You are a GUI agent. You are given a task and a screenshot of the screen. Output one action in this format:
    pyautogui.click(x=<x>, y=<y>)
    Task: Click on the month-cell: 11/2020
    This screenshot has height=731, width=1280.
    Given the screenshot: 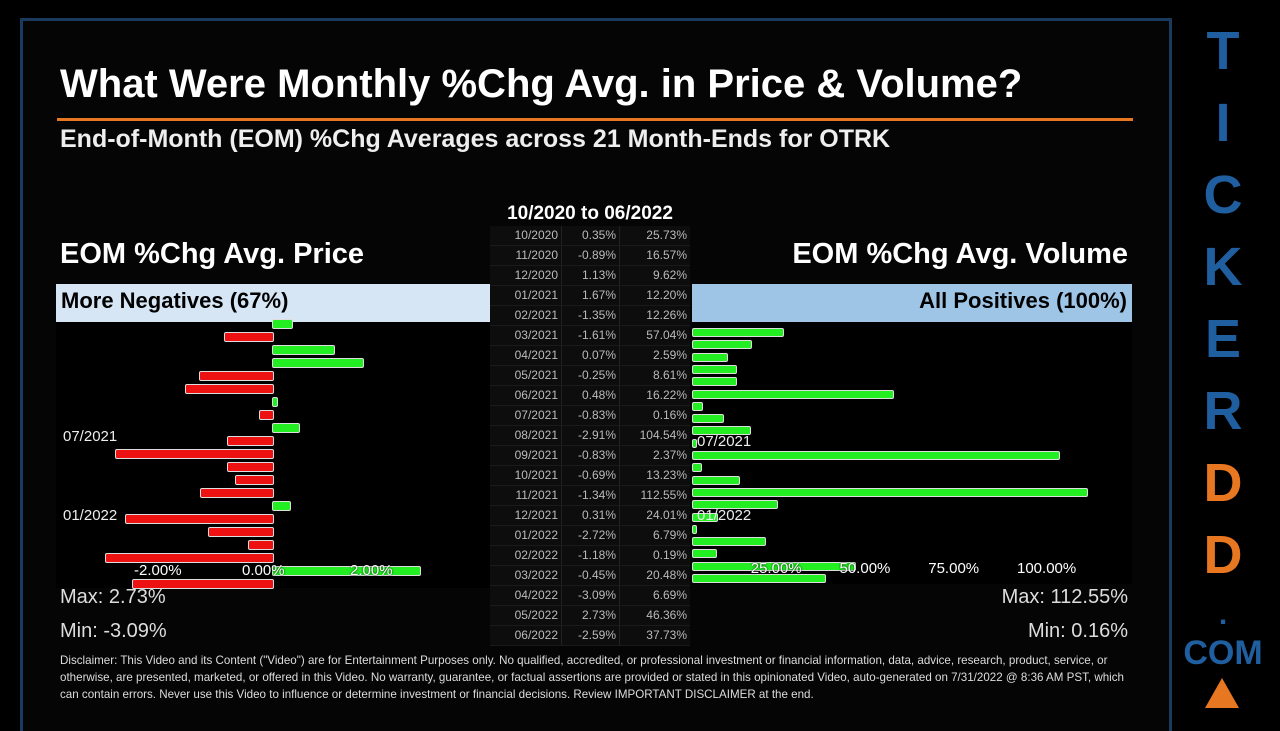 What is the action you would take?
    pyautogui.click(x=526, y=255)
    